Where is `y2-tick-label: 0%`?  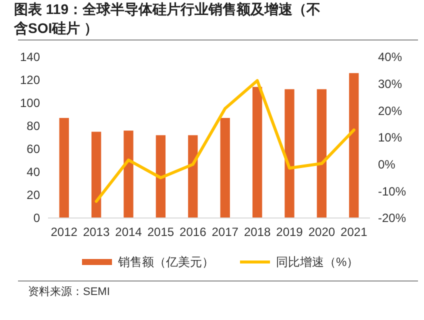
y2-tick-label: 0% is located at coordinates (387, 165).